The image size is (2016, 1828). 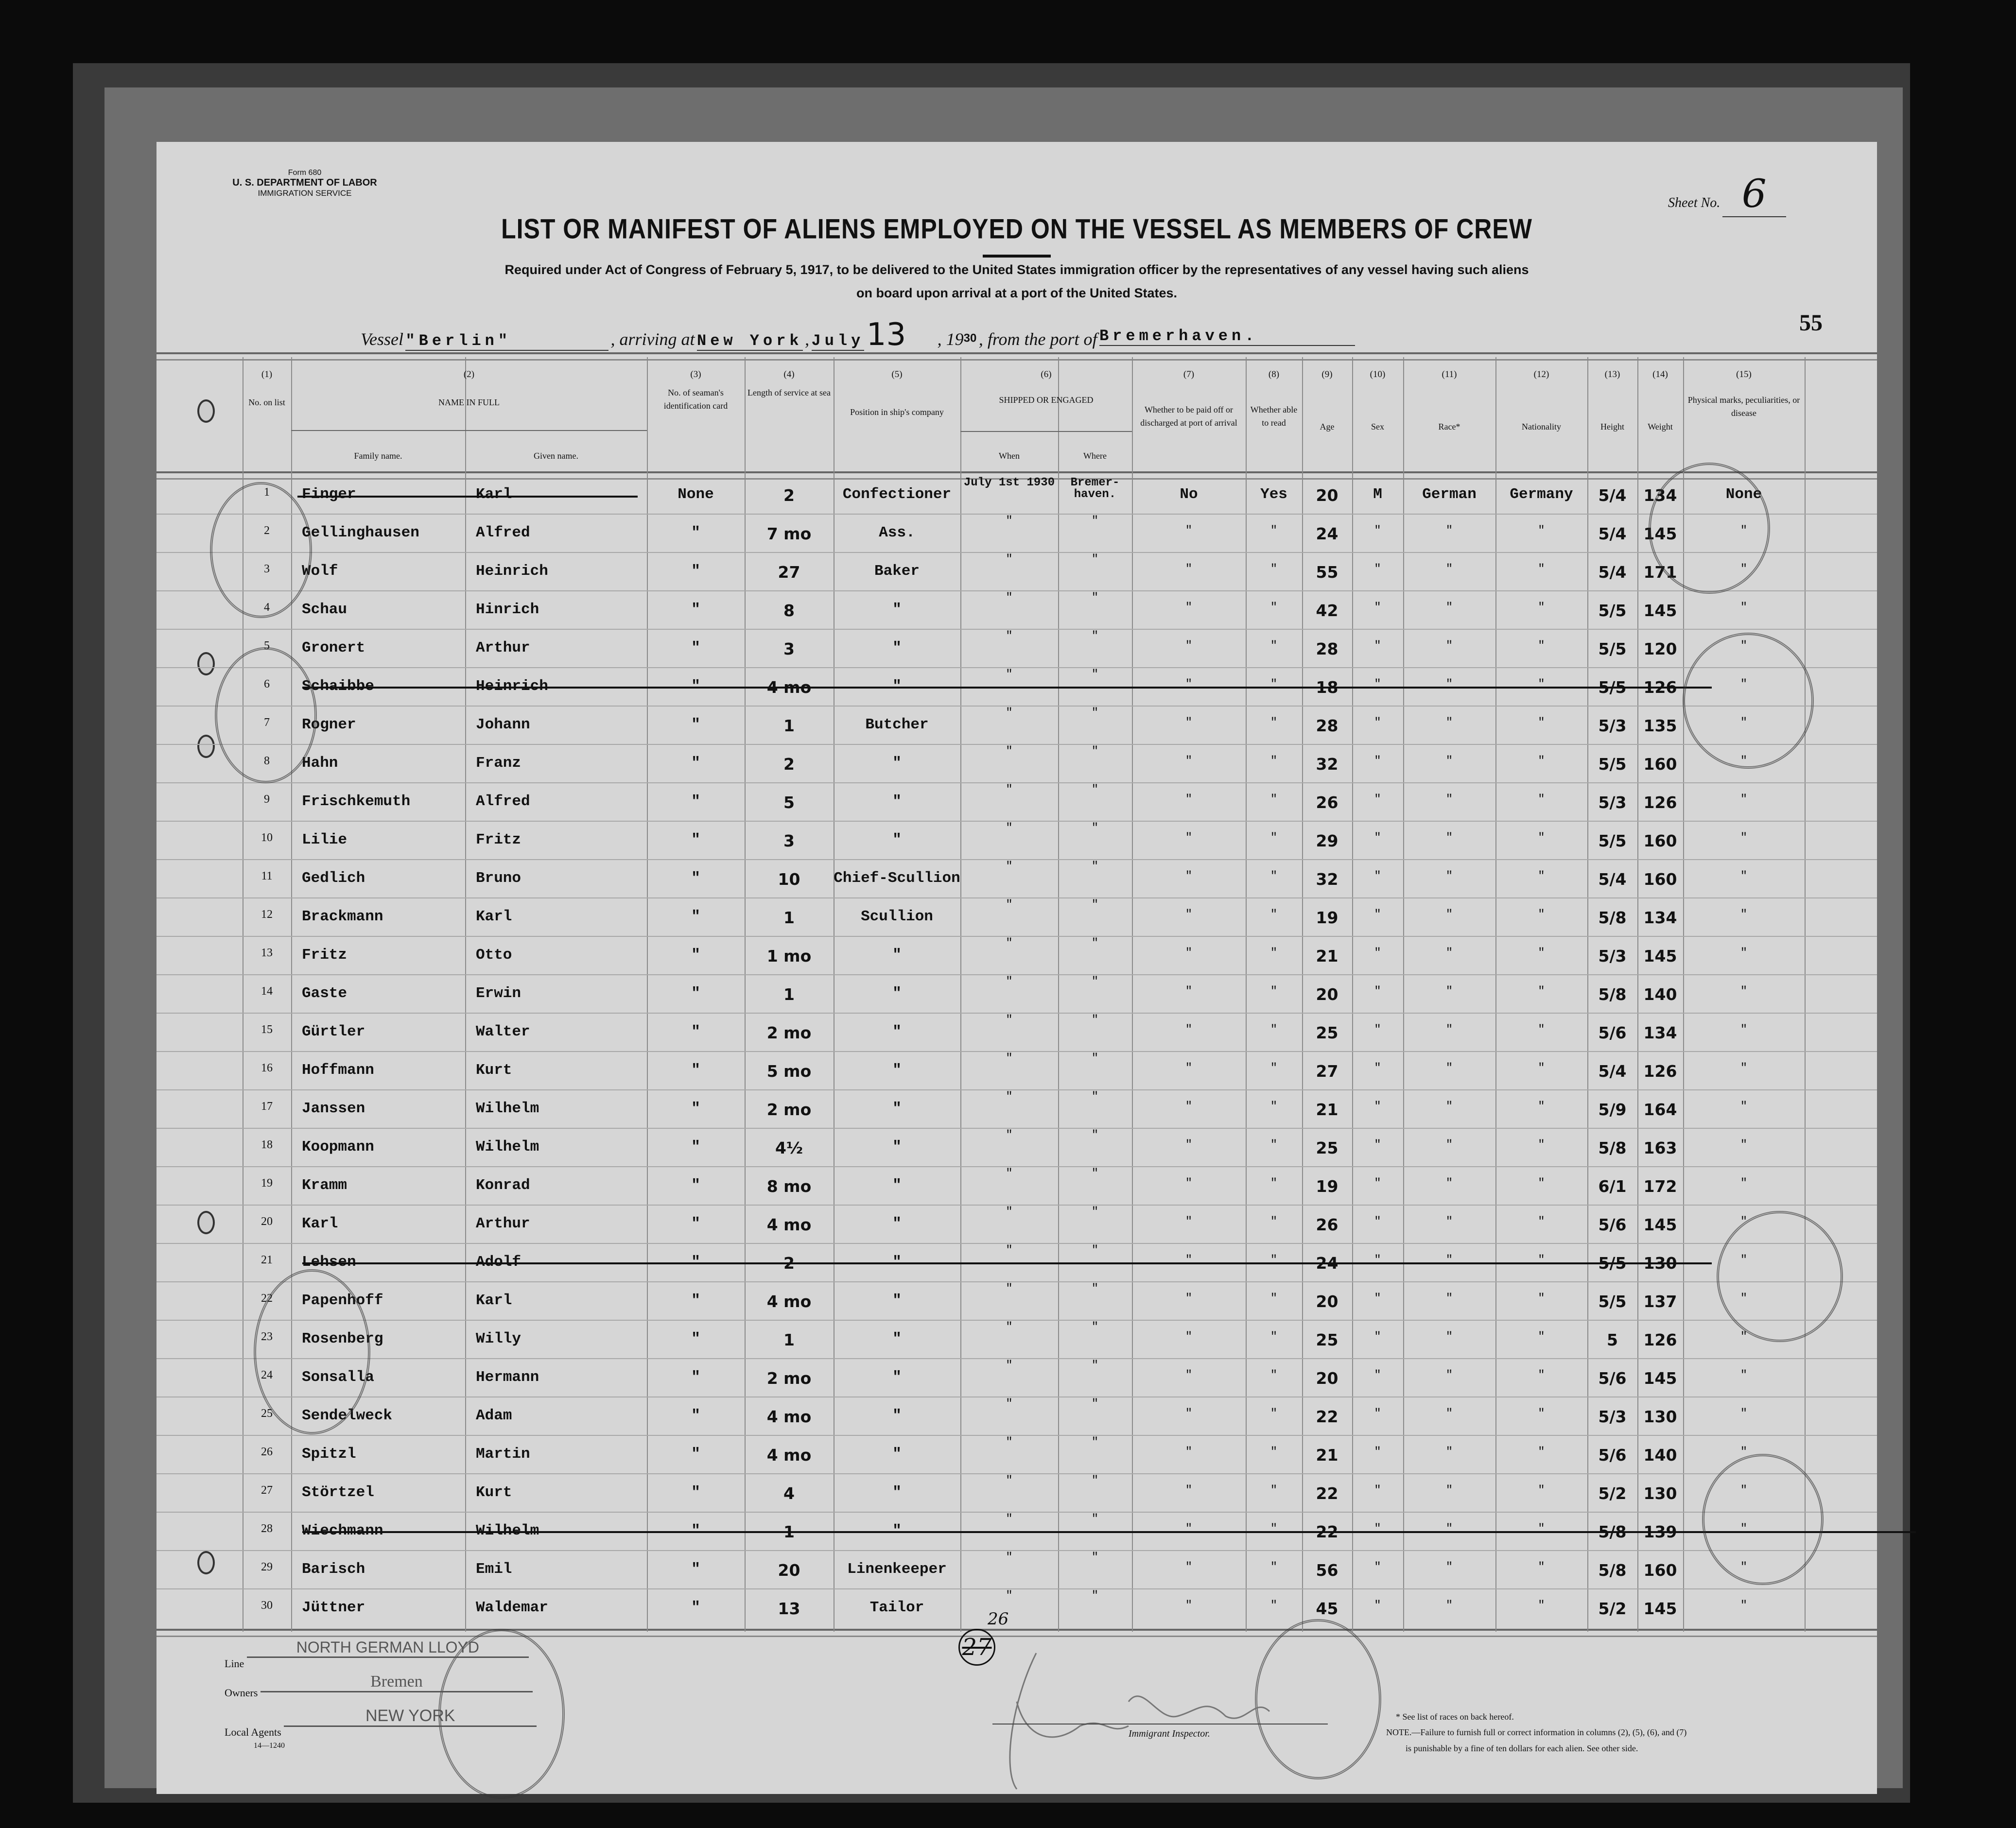 I want to click on cell-length: 2 mo, so click(x=789, y=1109).